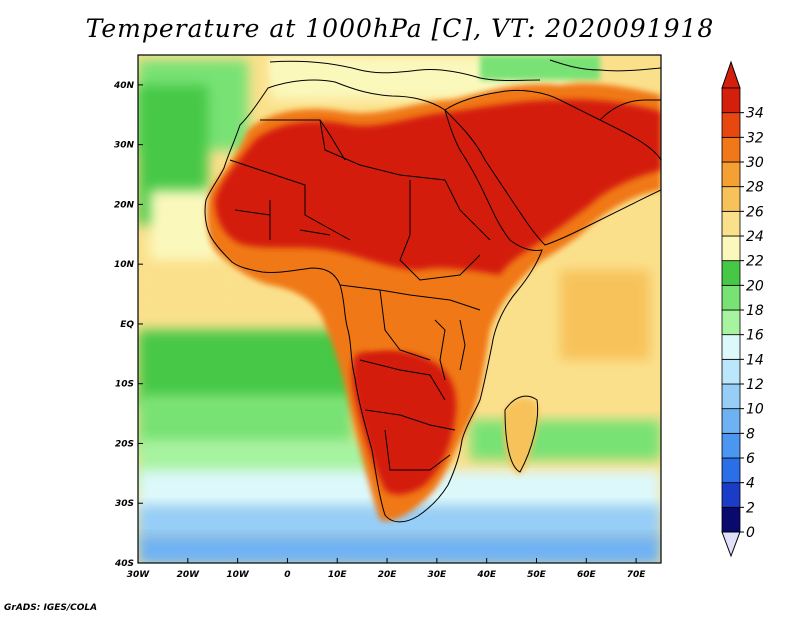 The image size is (800, 618). I want to click on colorbar-label: 26, so click(755, 212).